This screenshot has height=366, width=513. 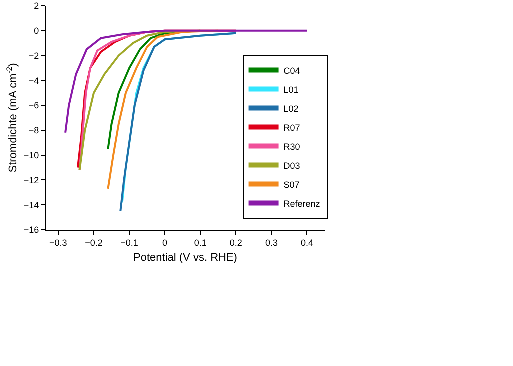 What do you see at coordinates (59, 243) in the screenshot?
I see `x-tick-label: −0.3` at bounding box center [59, 243].